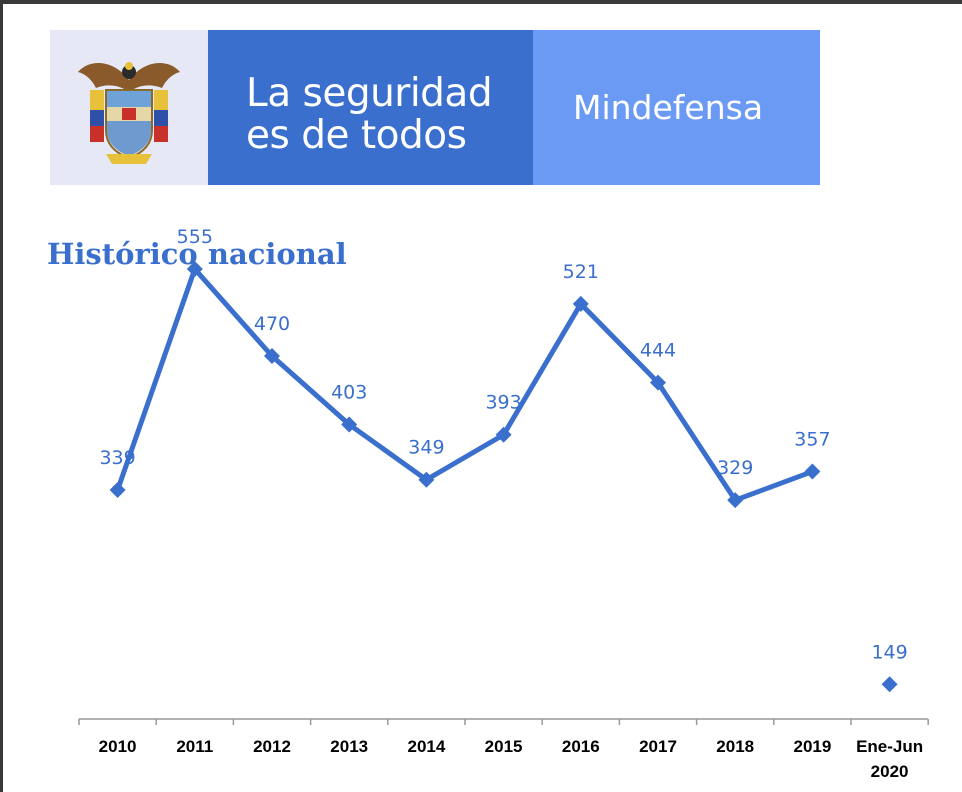  Describe the element at coordinates (581, 272) in the screenshot. I see `data-label: 521` at that location.